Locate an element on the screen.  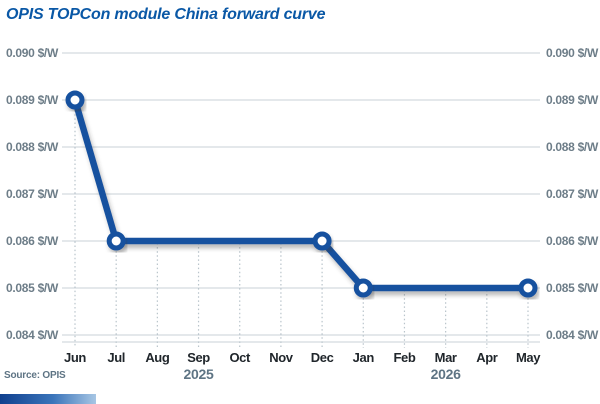
y-axis-label-right-5: 0.085 $/W is located at coordinates (572, 288).